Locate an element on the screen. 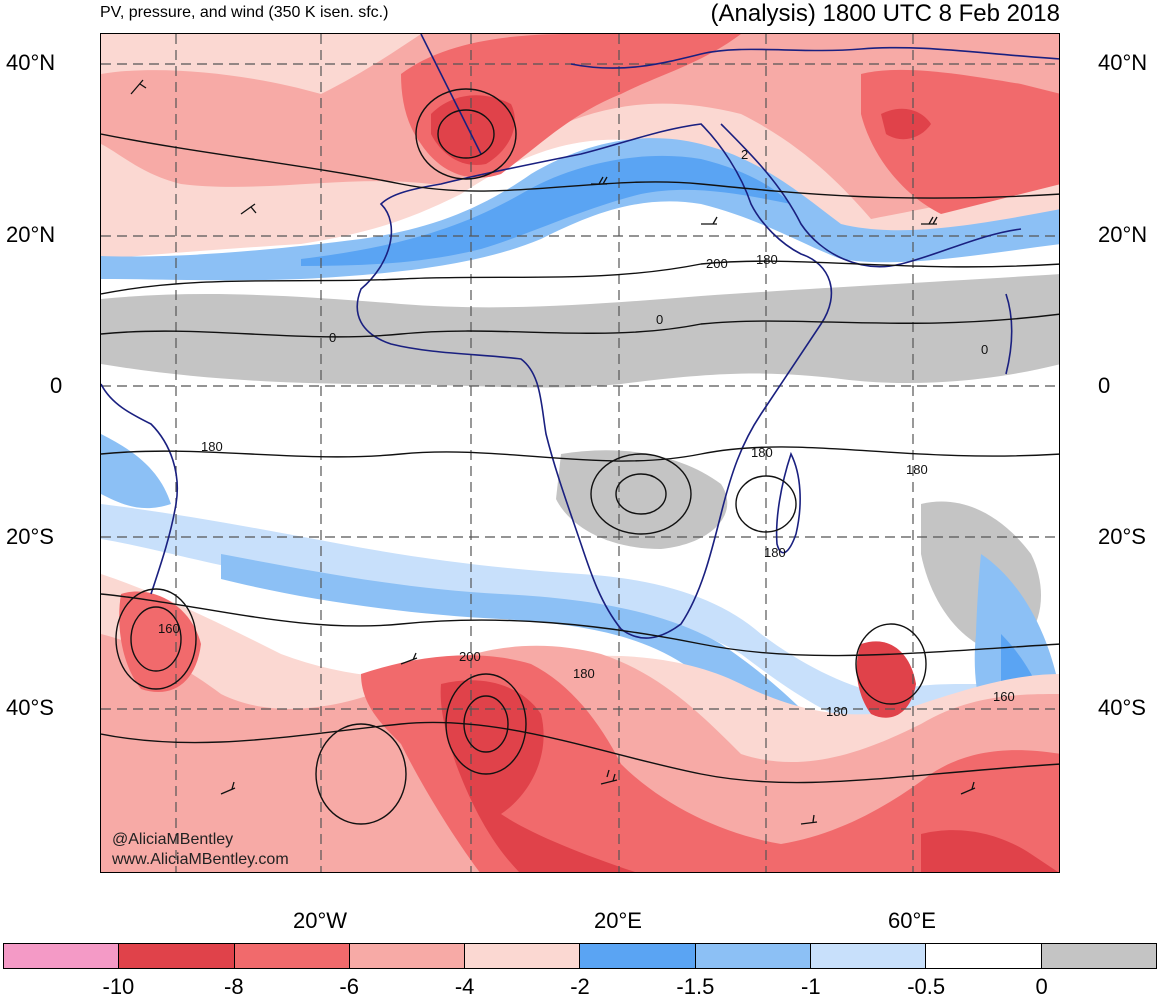 This screenshot has width=1160, height=1000. pv-region-sw-strong is located at coordinates (160, 641).